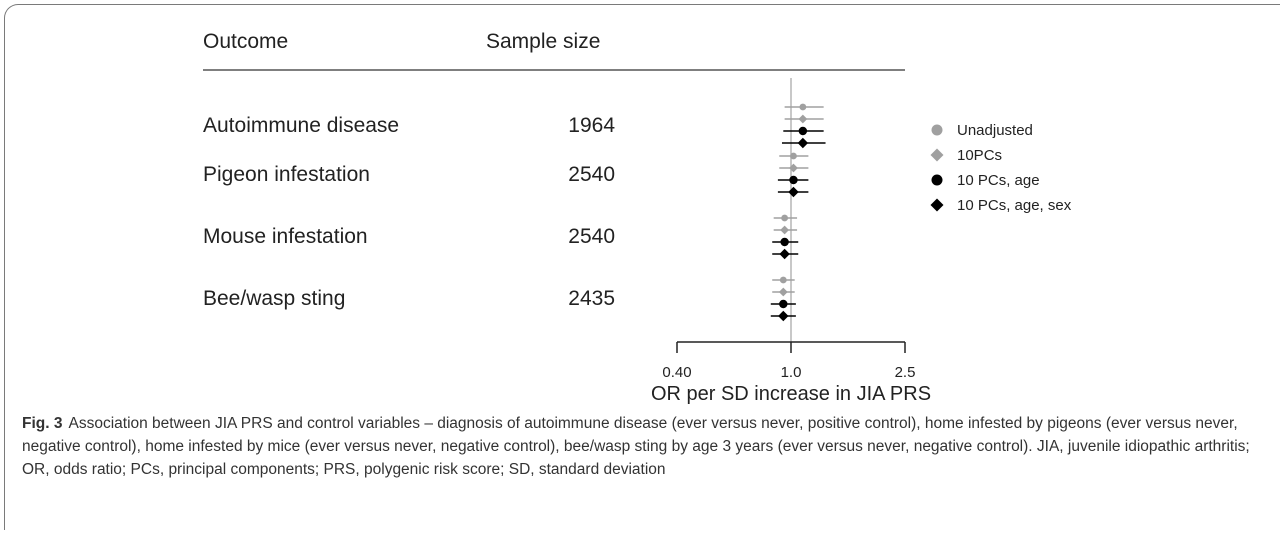  What do you see at coordinates (591, 236) in the screenshot?
I see `sample-size-2: 2540` at bounding box center [591, 236].